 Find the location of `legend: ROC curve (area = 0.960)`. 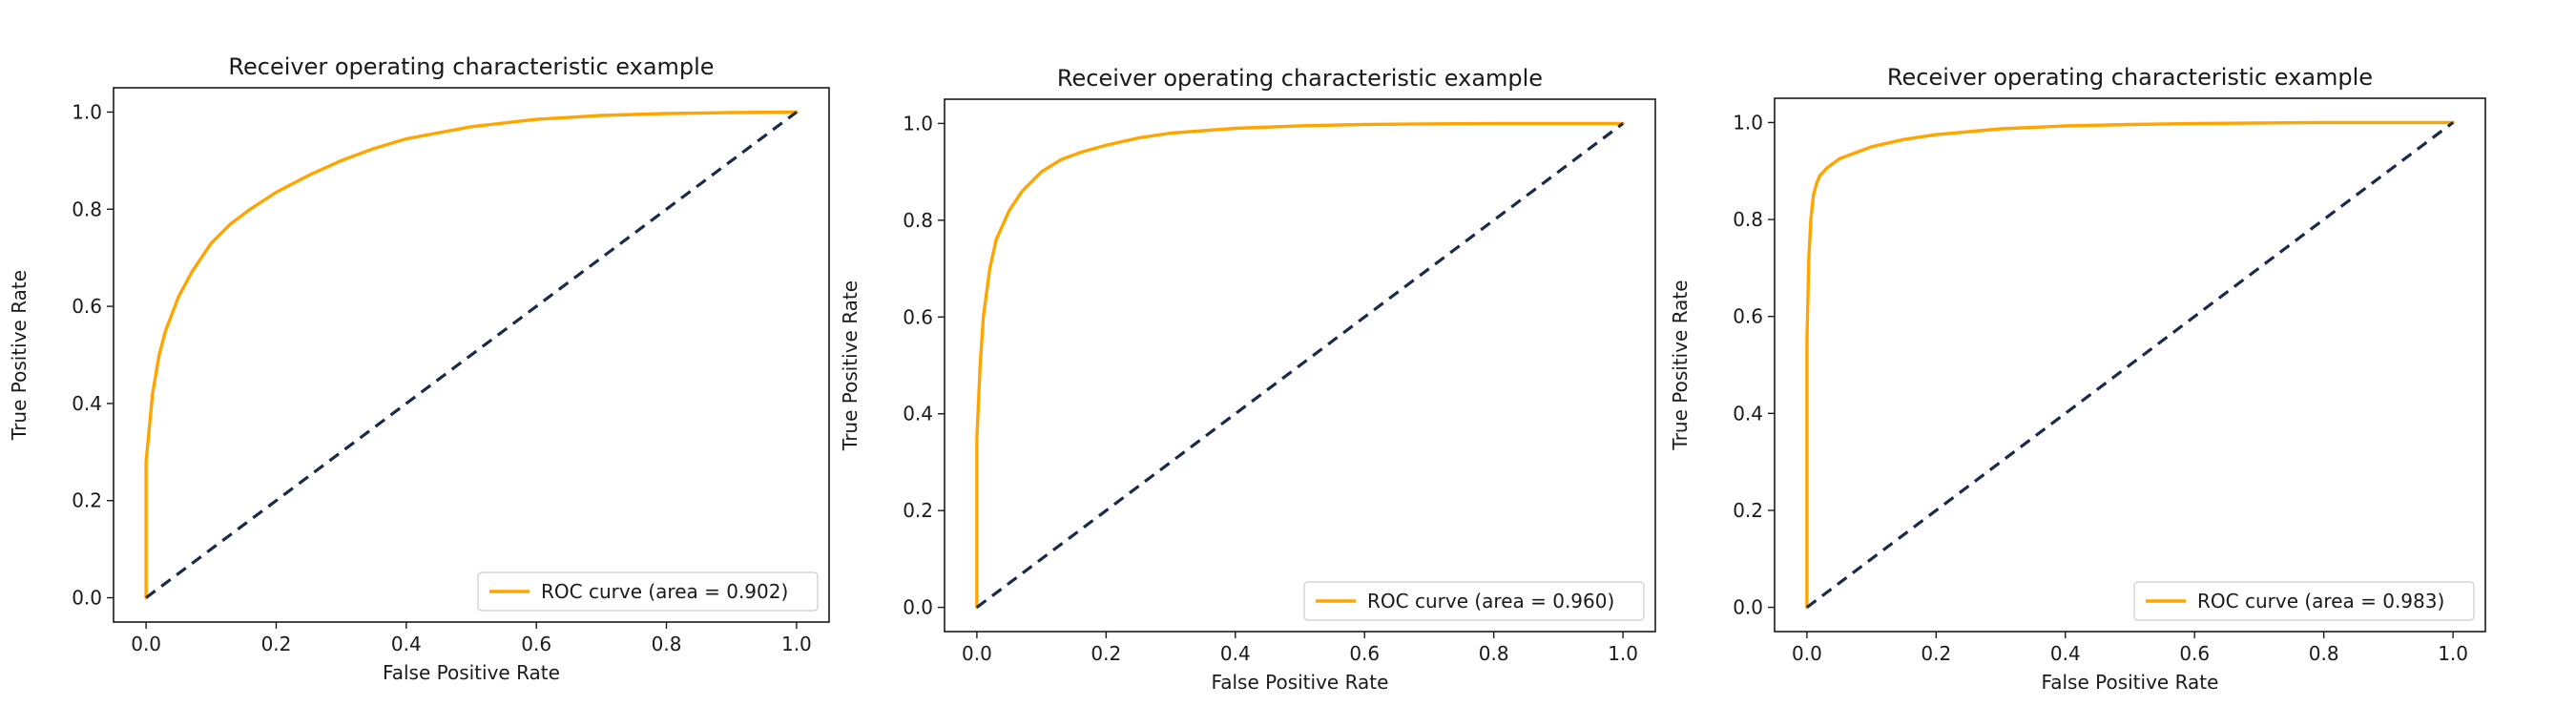

legend: ROC curve (area = 0.960) is located at coordinates (1474, 601).